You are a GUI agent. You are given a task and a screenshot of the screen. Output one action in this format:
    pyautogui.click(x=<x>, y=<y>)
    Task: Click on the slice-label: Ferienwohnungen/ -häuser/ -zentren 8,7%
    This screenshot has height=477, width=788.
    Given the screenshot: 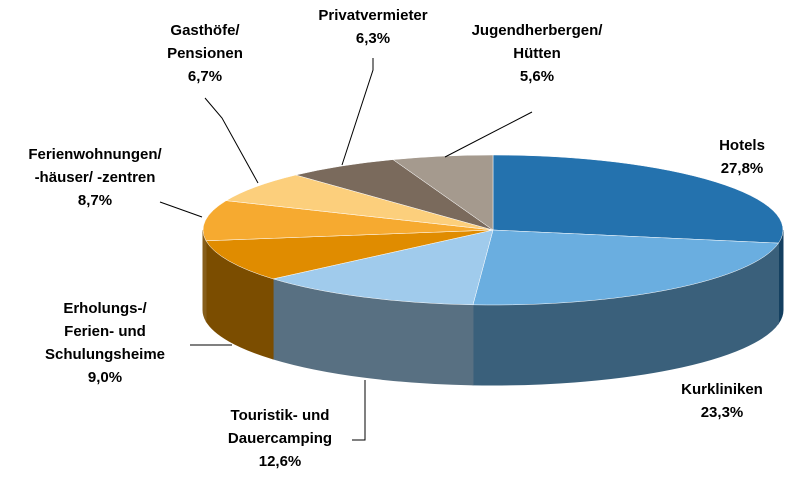 What is the action you would take?
    pyautogui.click(x=94, y=177)
    